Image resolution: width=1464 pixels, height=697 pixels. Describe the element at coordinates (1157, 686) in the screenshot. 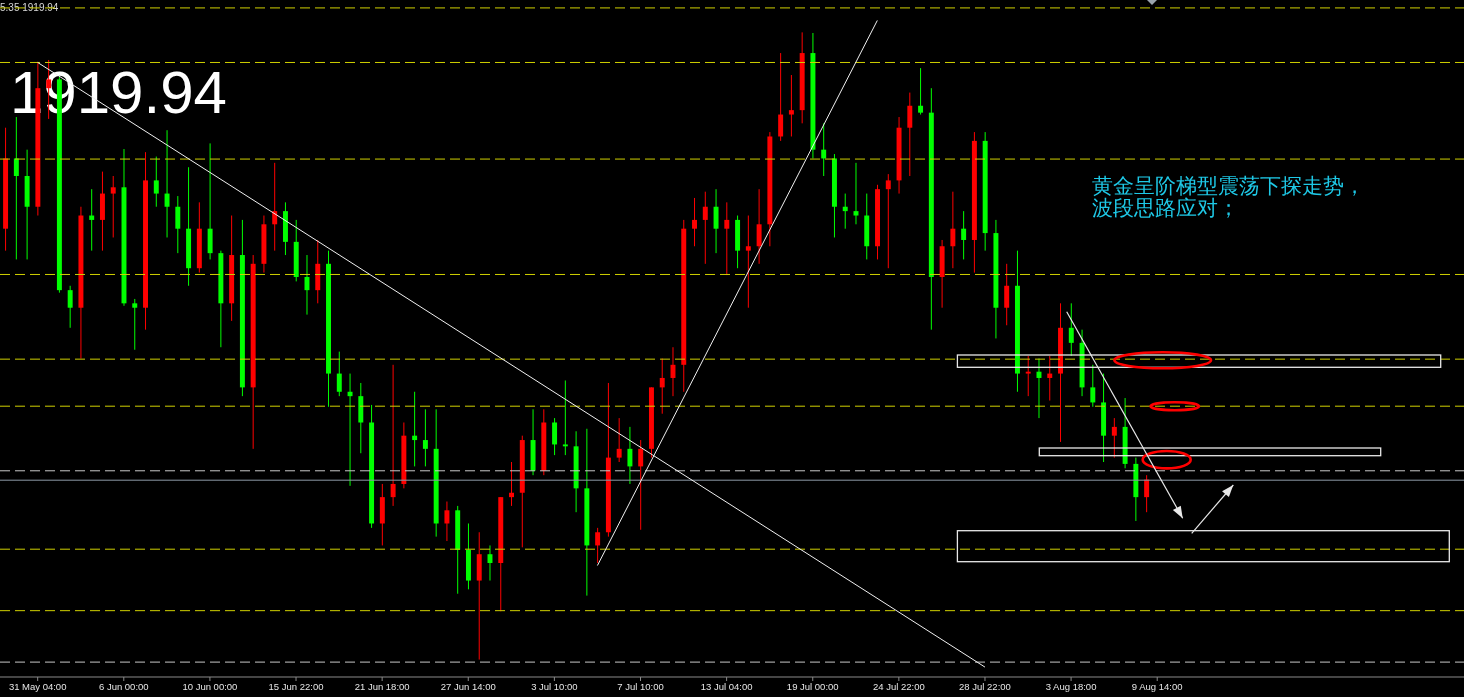

I see `x-tick-label: 9 Aug 14:00` at that location.